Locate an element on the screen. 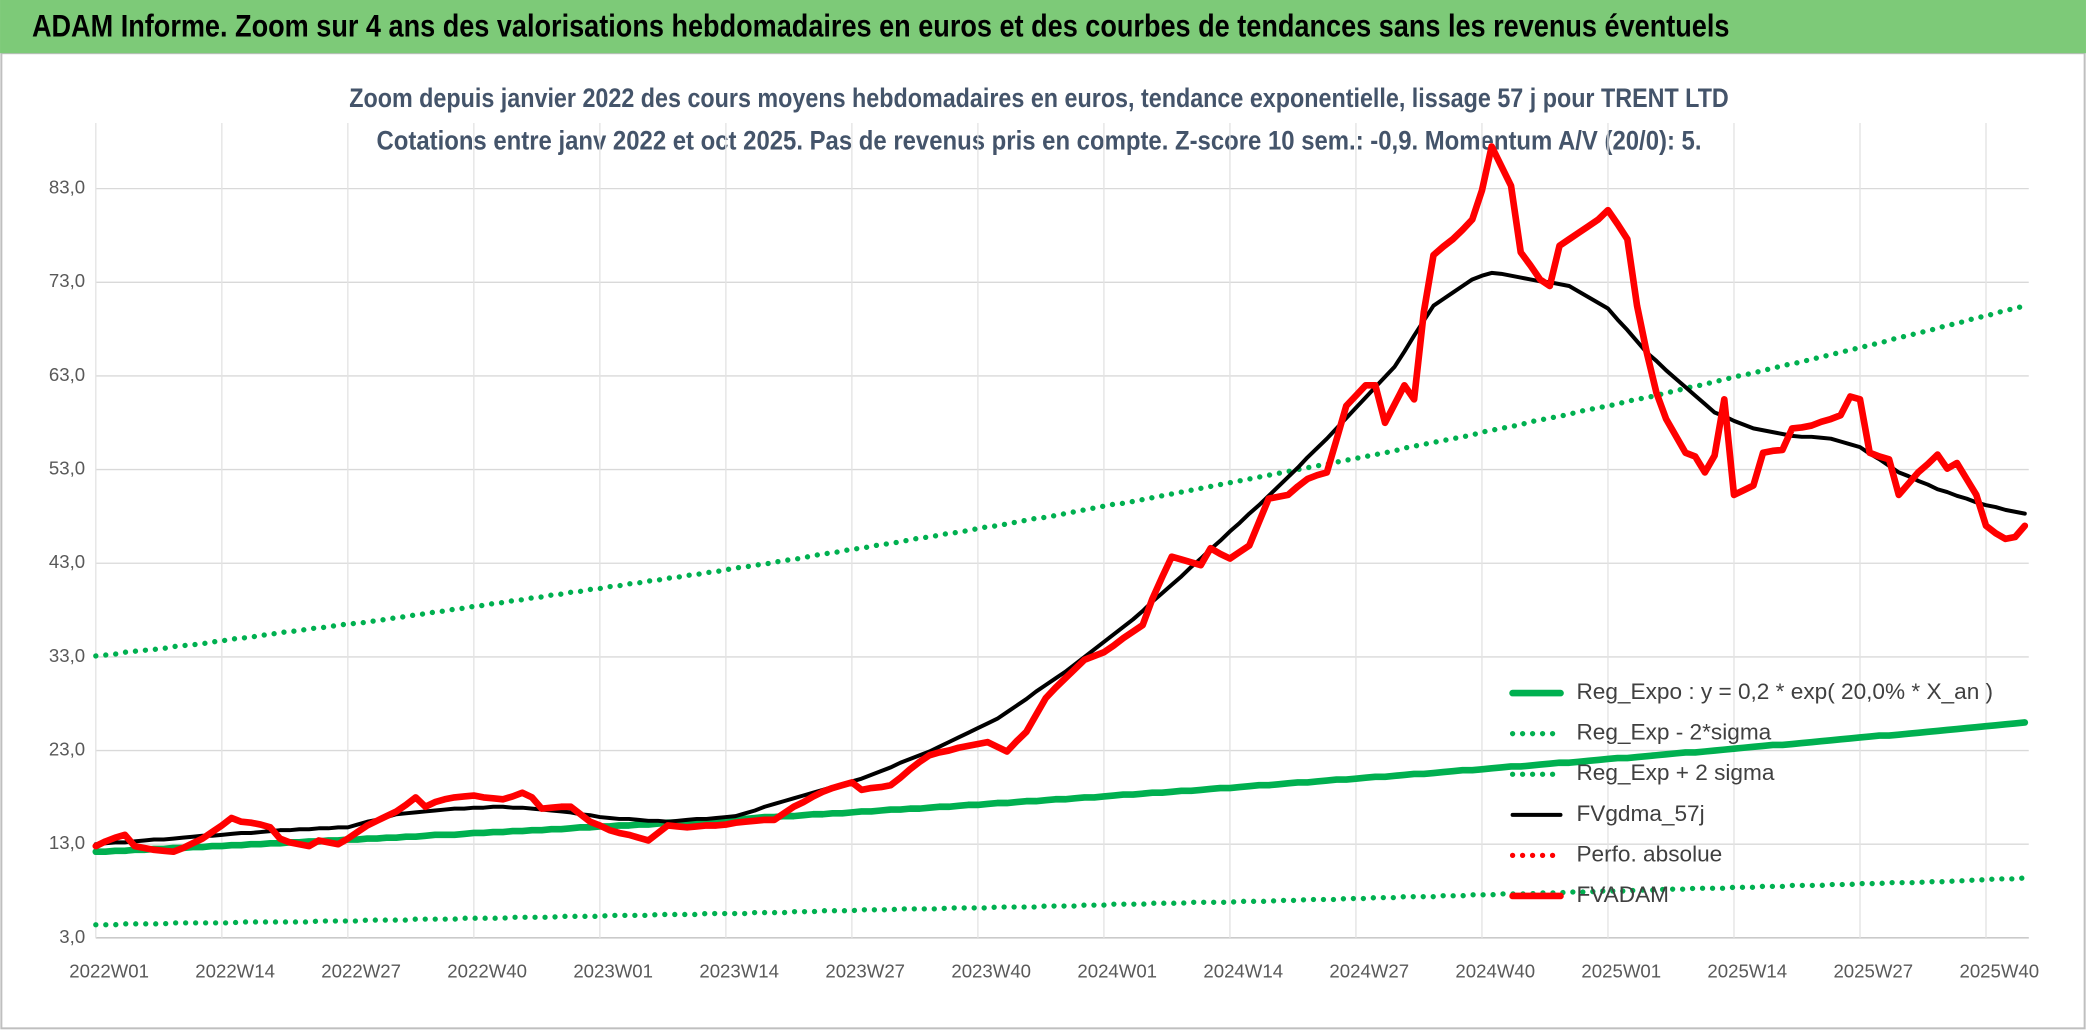  x-tick-label: 2022W27 is located at coordinates (361, 970).